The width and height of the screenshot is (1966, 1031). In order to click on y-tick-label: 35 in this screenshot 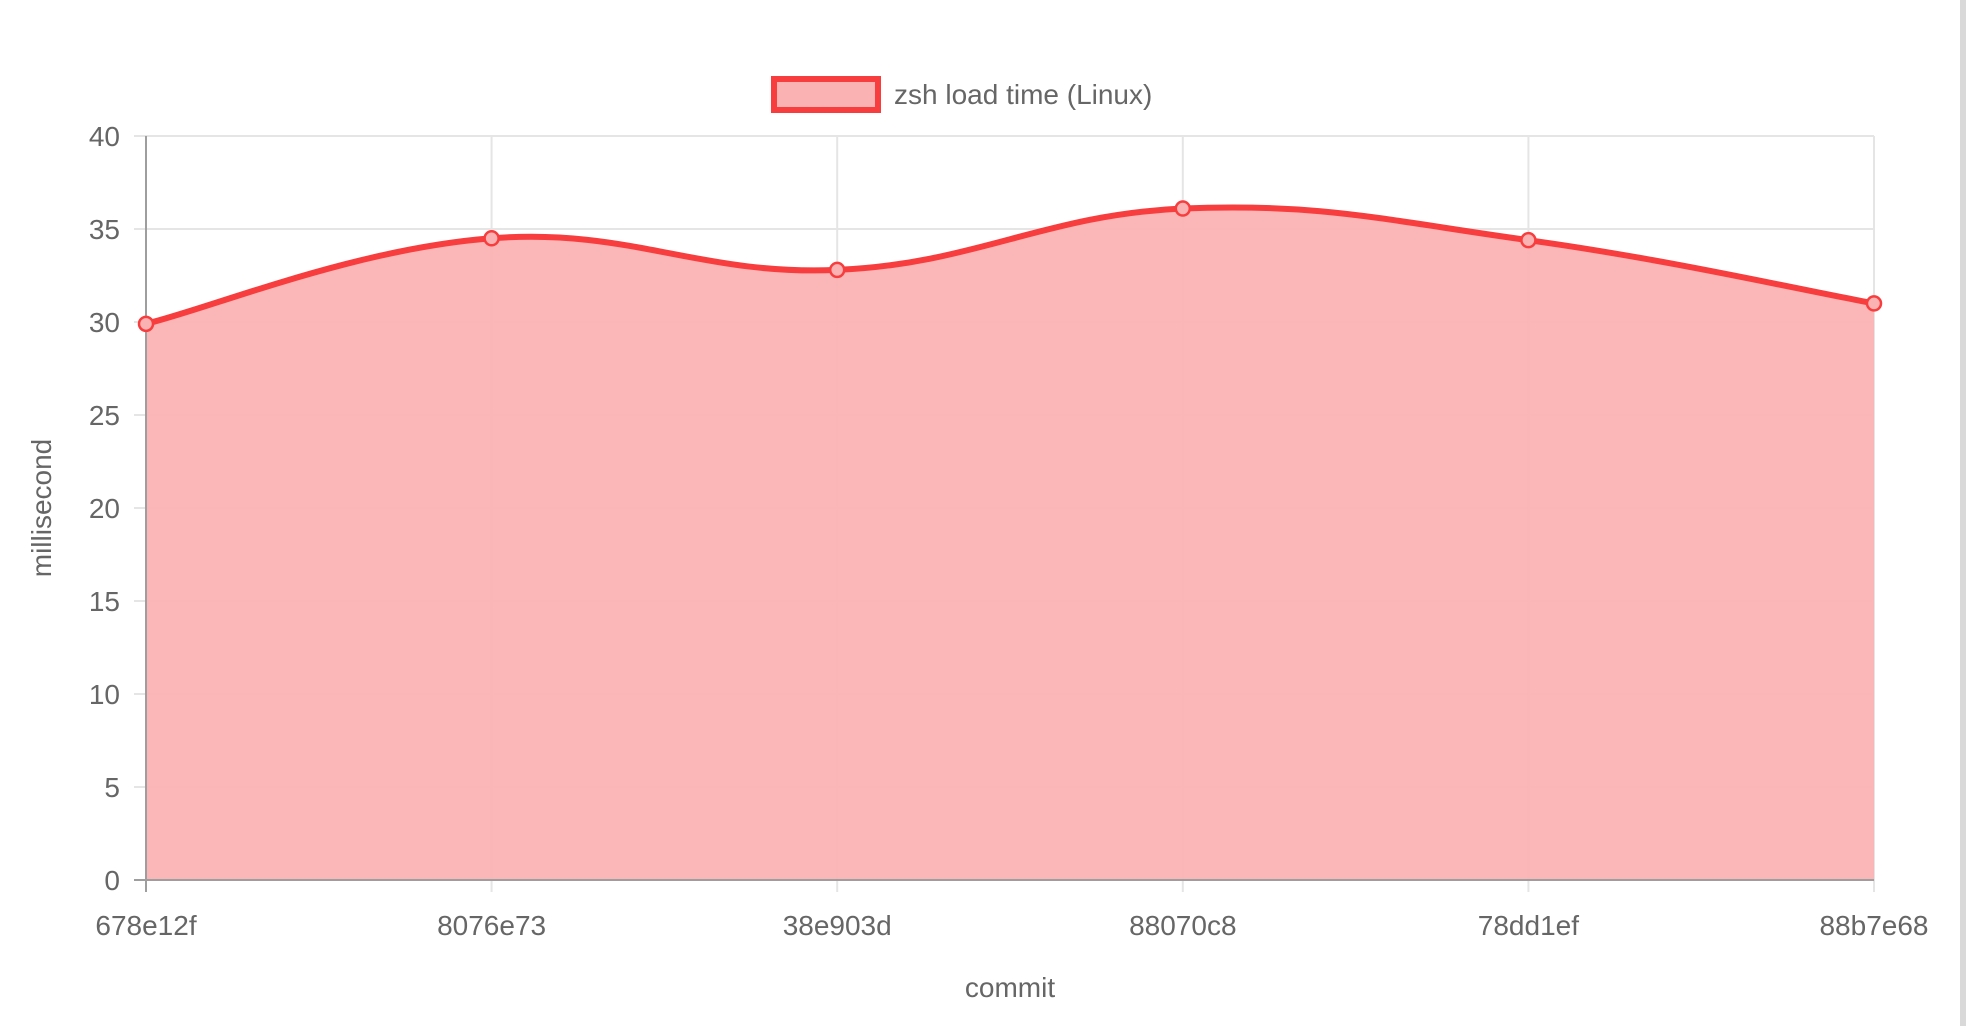, I will do `click(104, 229)`.